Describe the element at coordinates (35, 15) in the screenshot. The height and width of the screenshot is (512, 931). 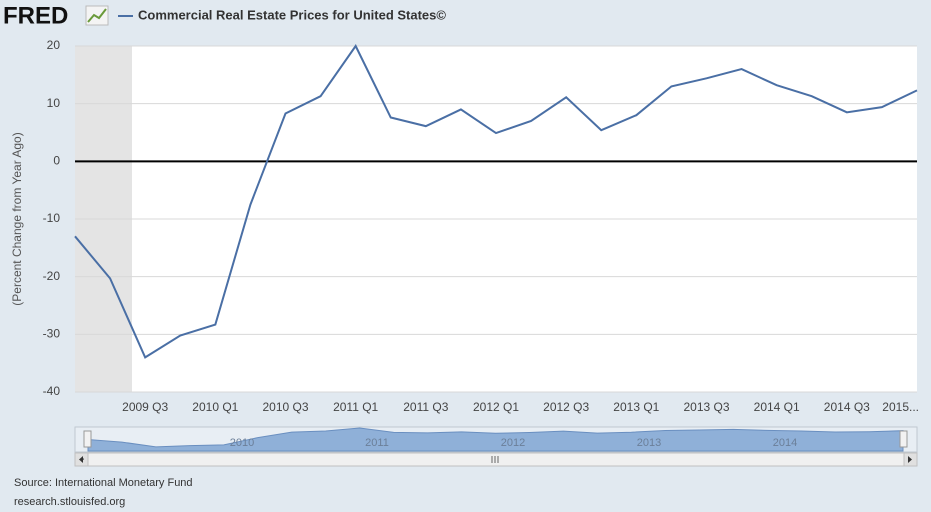
I see `logo: FRED` at that location.